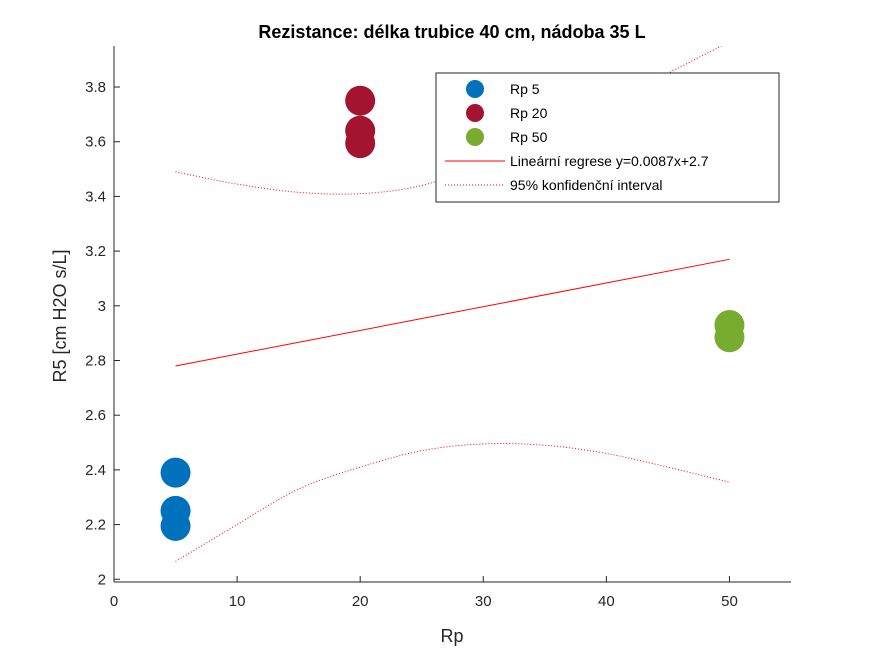 The height and width of the screenshot is (656, 875). I want to click on y-axis-label: R5 [cm H2O s/L], so click(60, 315).